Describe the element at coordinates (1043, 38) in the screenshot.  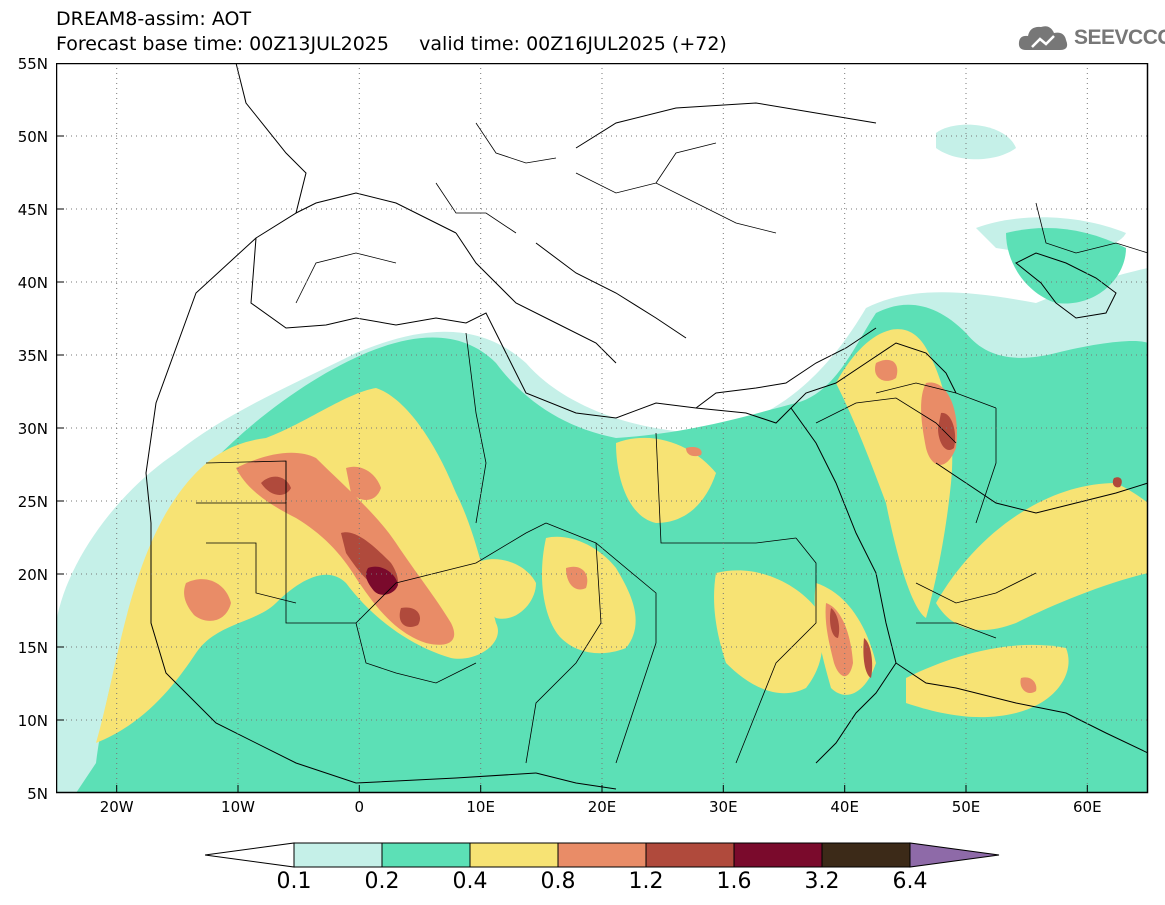
I see `cloud-icon` at that location.